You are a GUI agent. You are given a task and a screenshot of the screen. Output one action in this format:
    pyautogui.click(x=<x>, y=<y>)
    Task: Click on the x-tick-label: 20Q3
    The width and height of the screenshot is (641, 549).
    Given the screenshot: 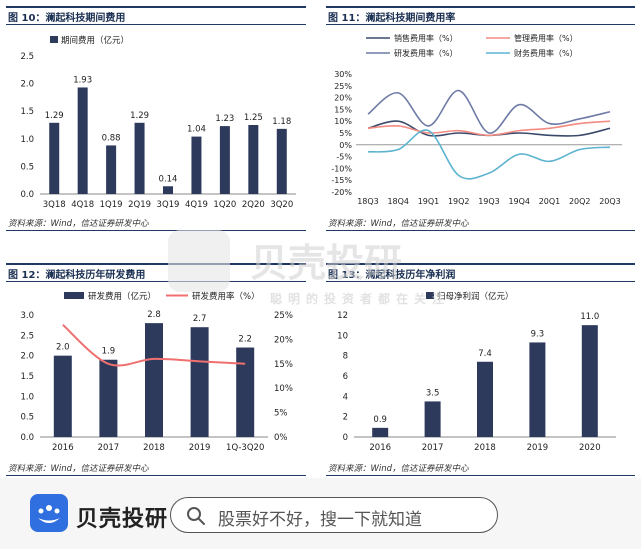 What is the action you would take?
    pyautogui.click(x=610, y=201)
    